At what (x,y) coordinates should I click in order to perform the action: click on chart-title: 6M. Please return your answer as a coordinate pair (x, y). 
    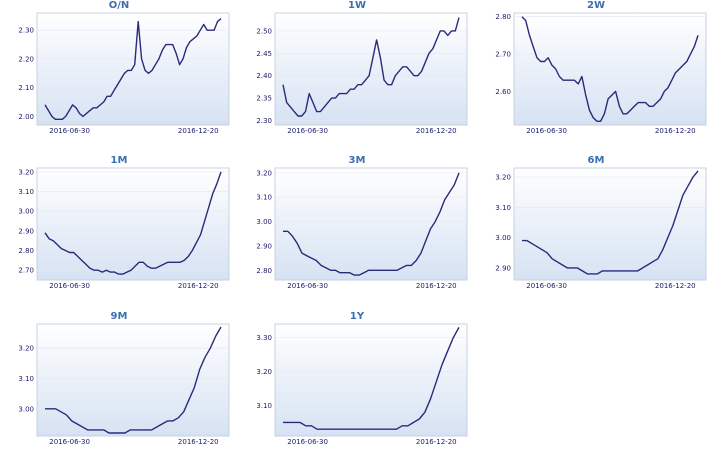
    Looking at the image, I should click on (596, 160).